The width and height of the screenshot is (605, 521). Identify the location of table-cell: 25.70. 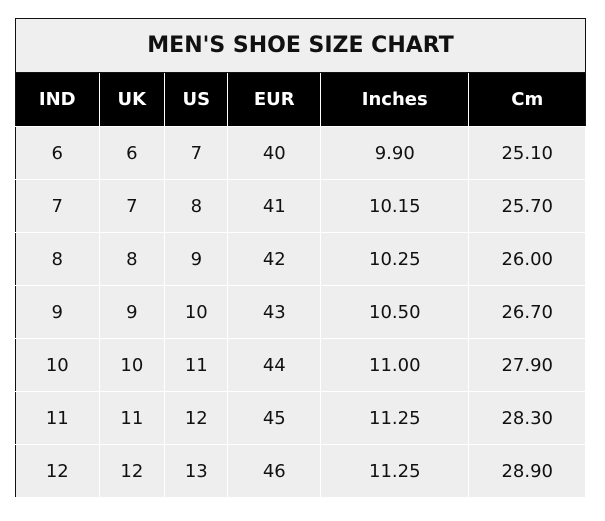
(527, 206).